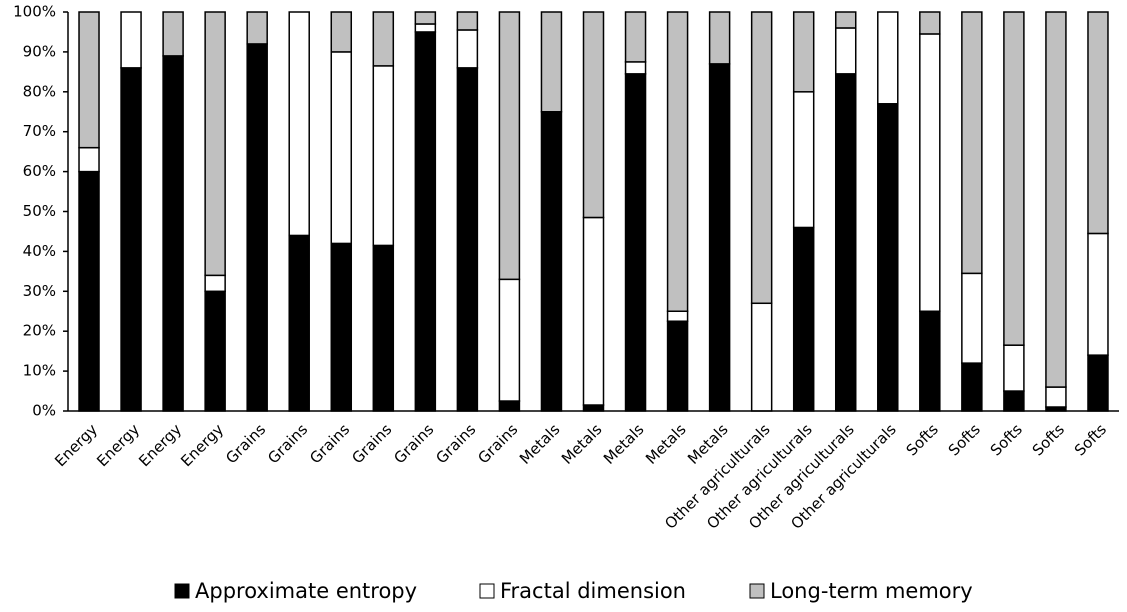 The width and height of the screenshot is (1127, 612). What do you see at coordinates (593, 591) in the screenshot?
I see `legend-label: Fractal dimension` at bounding box center [593, 591].